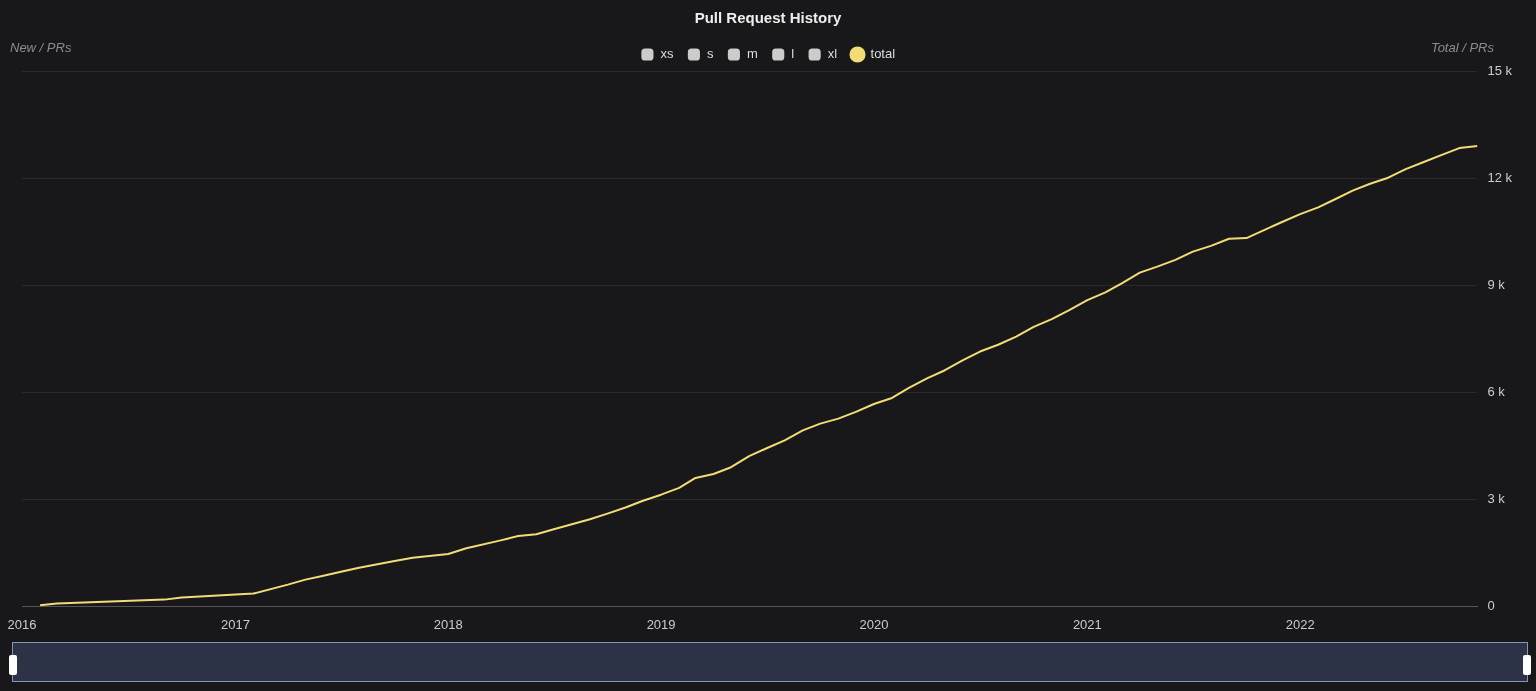  I want to click on x-tick-label: 2021, so click(1087, 624).